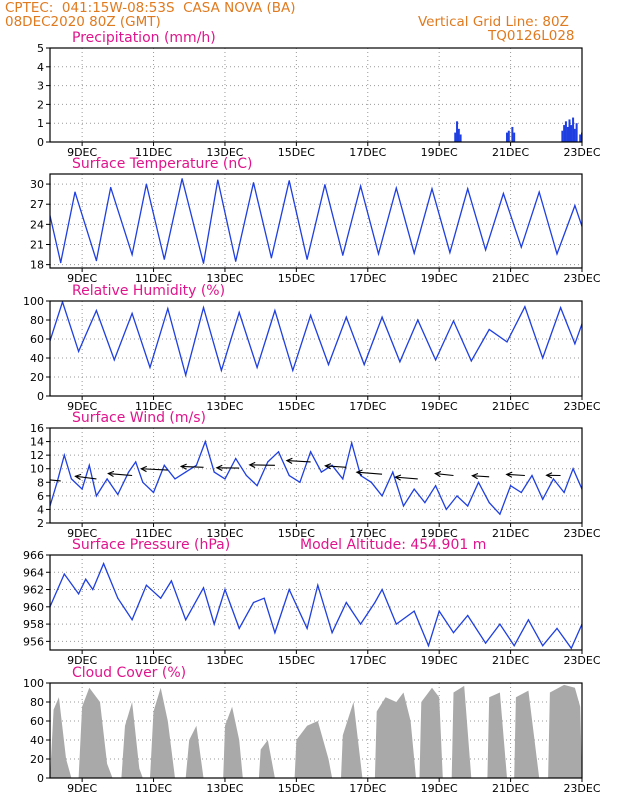  I want to click on x-tick-label: 11DEC, so click(153, 788).